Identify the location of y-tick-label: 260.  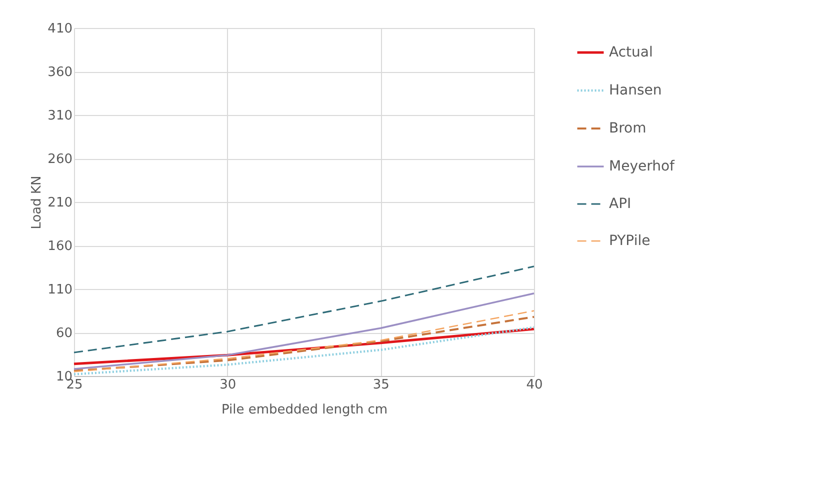
(60, 159).